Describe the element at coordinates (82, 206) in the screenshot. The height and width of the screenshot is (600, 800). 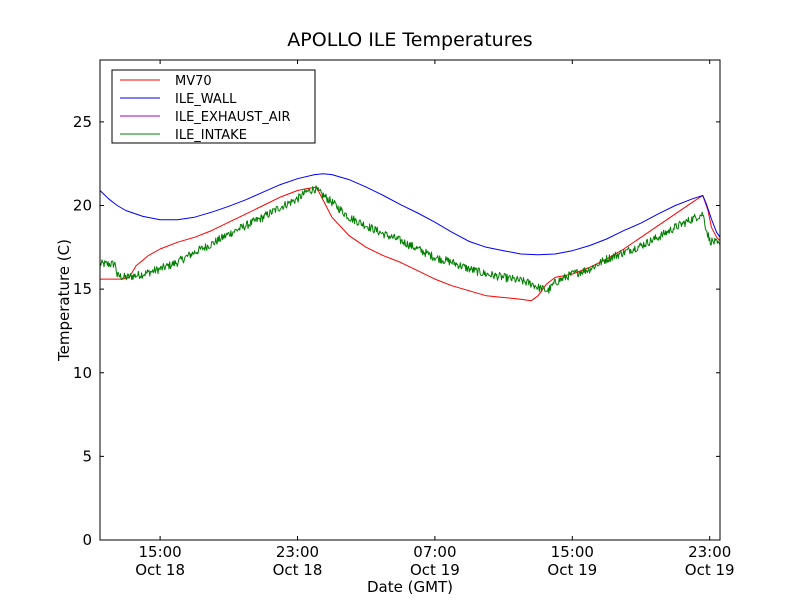
I see `y-tick-label: 20` at that location.